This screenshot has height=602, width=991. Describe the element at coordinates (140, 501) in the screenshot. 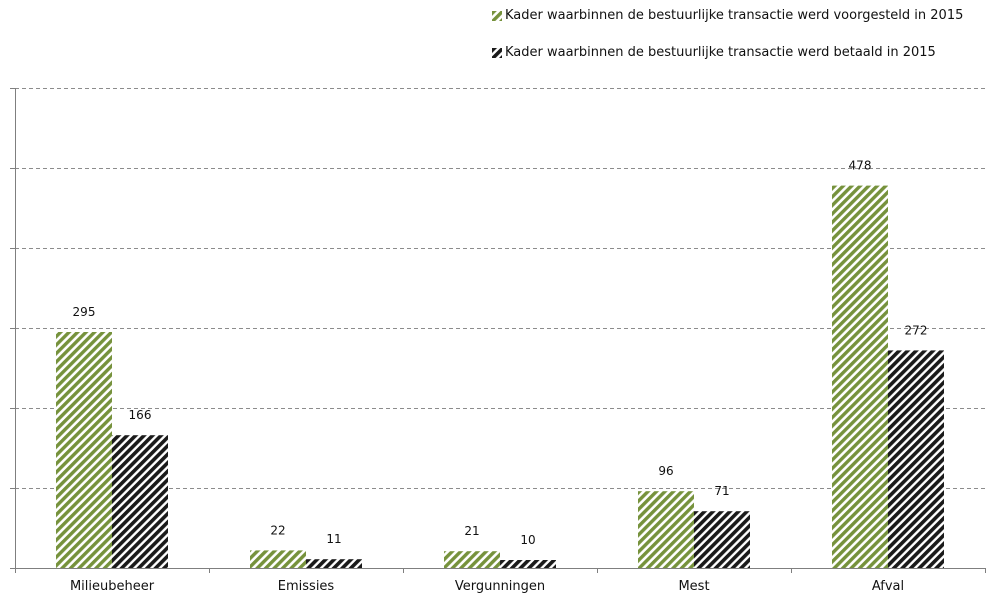

I see `bar-paid-milieubeheer` at that location.